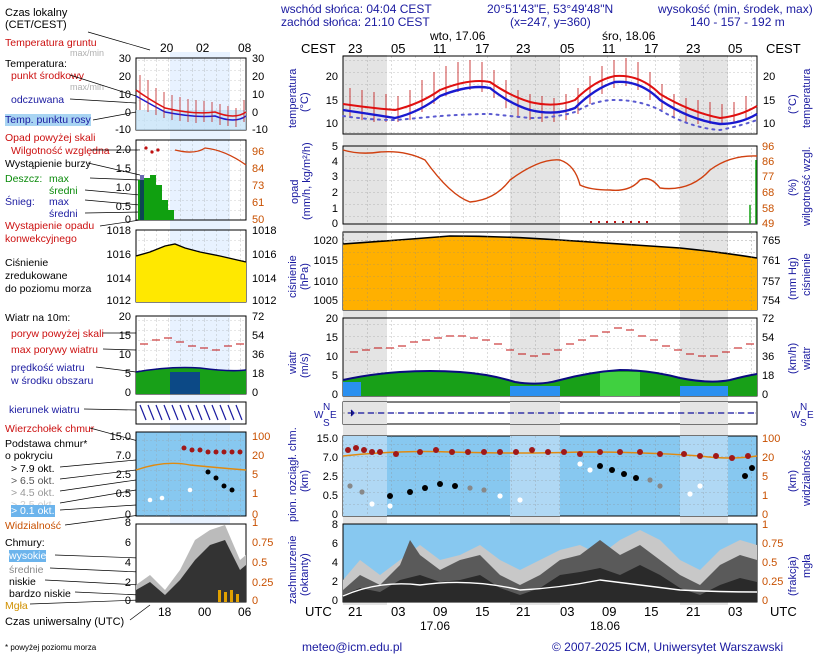 The height and width of the screenshot is (660, 820). What do you see at coordinates (258, 317) in the screenshot?
I see `svg-text: 72` at bounding box center [258, 317].